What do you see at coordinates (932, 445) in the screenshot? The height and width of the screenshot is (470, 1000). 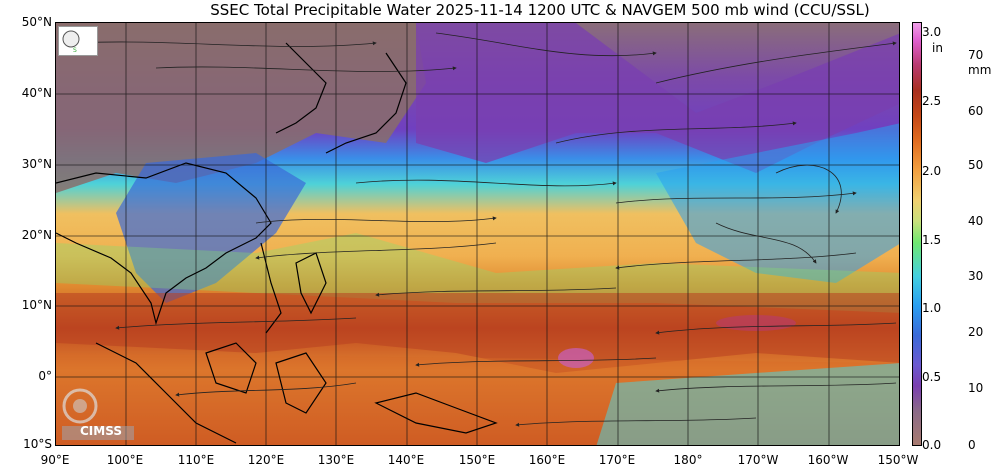 I see `colorbar-in-tick-0.0: 0.0` at bounding box center [932, 445].